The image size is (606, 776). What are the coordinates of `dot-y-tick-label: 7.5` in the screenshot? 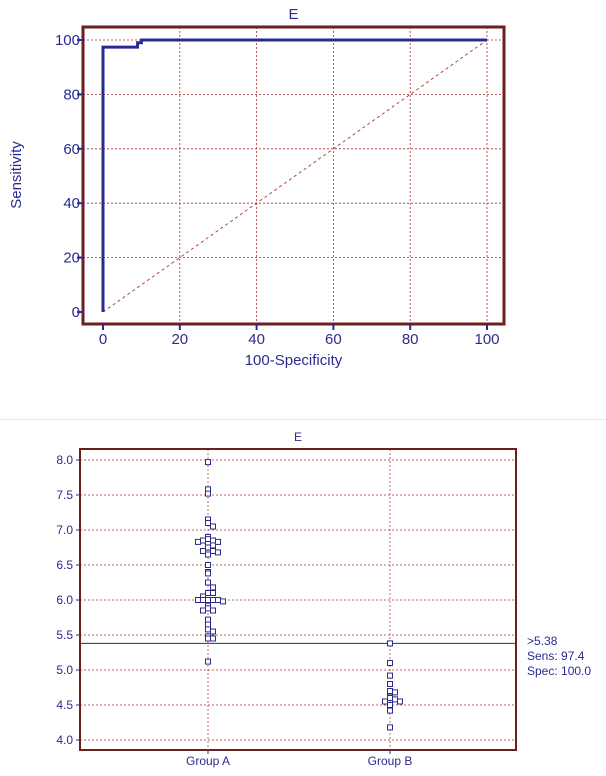 It's located at (64, 495).